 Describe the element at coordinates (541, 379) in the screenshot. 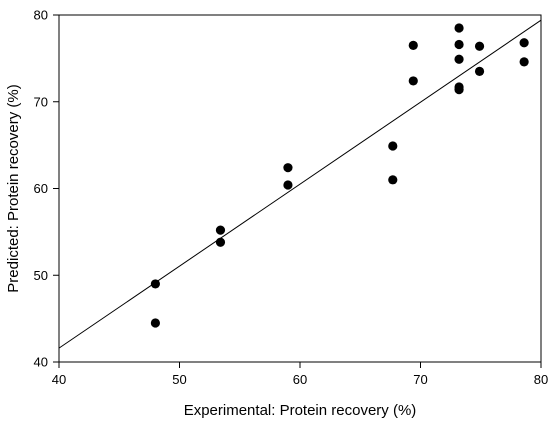

I see `x-tick-label: 80` at that location.